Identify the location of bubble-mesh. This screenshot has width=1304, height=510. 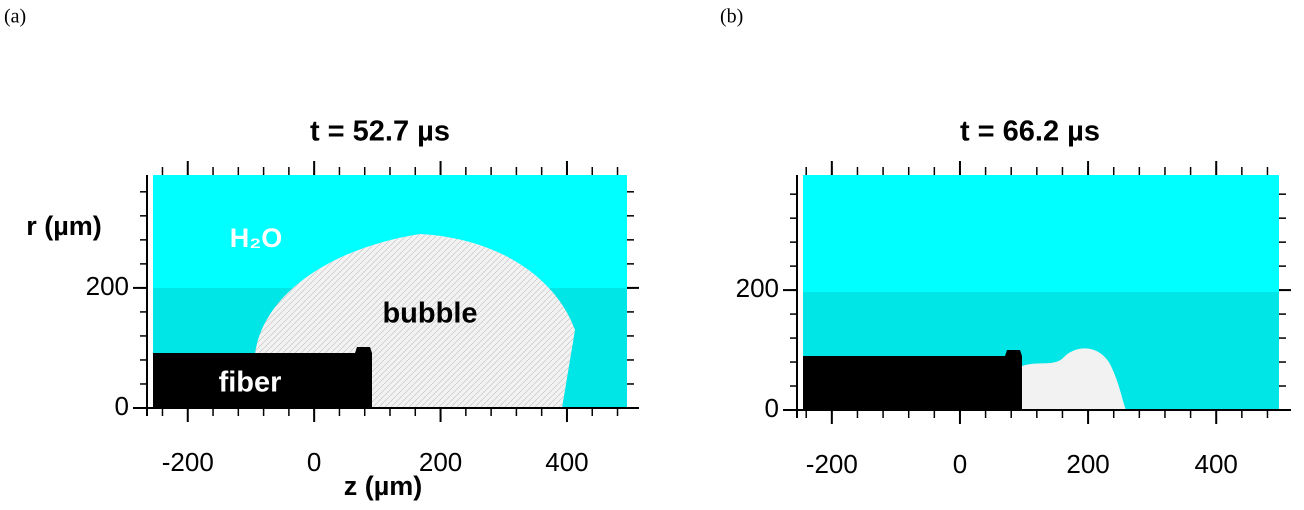
(415, 321).